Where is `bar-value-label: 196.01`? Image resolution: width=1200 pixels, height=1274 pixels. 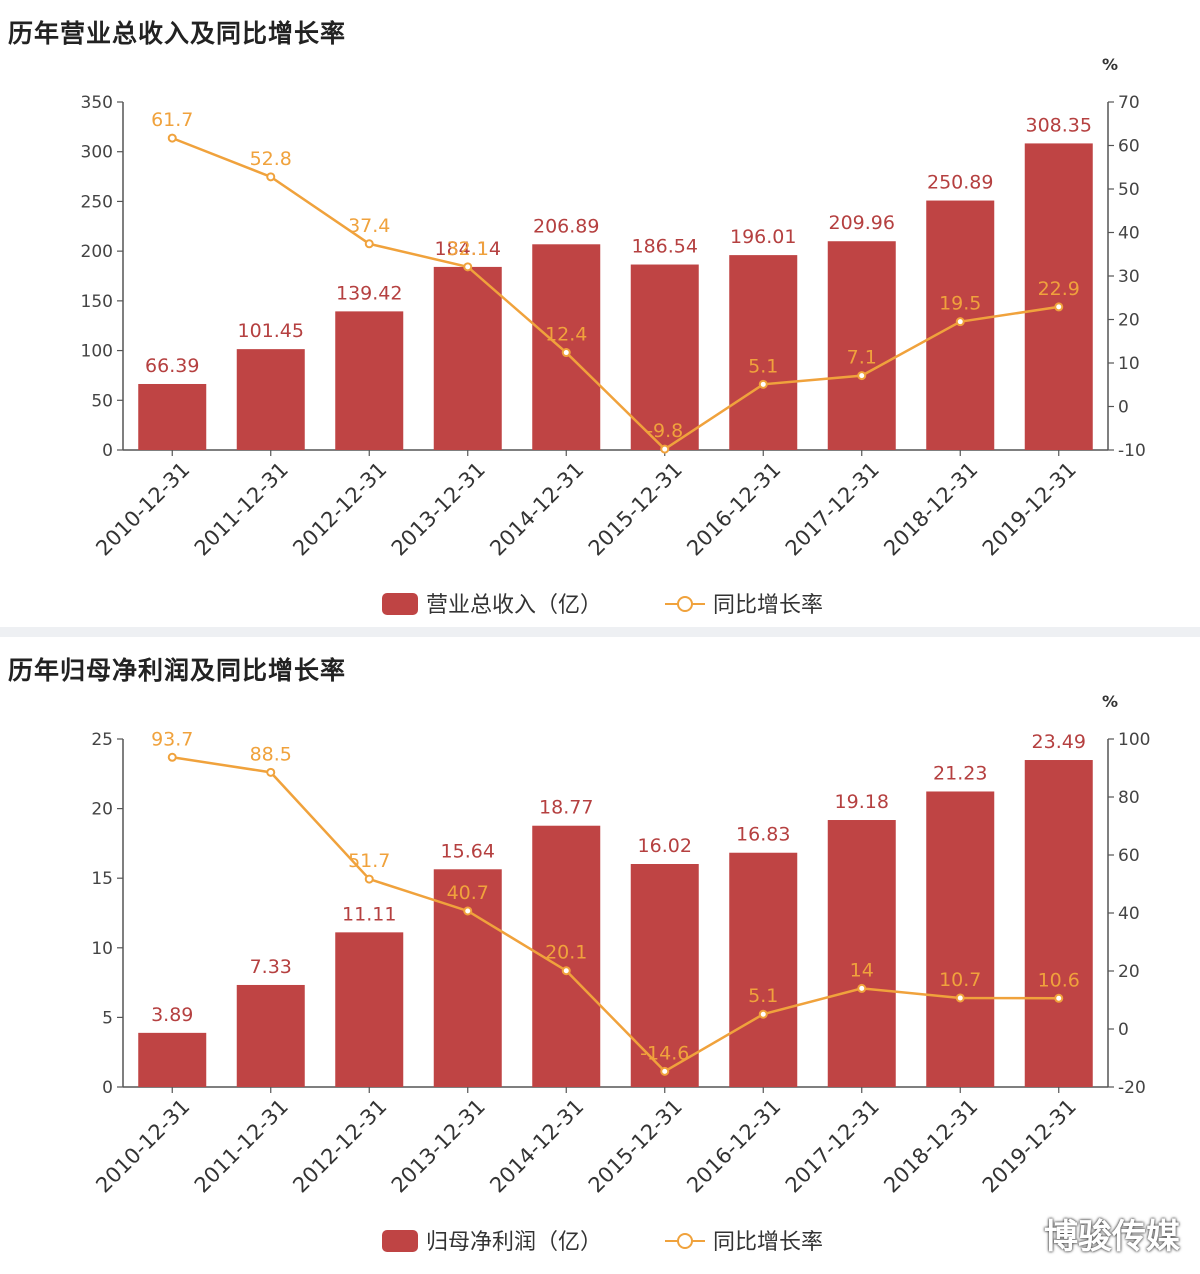 bar-value-label: 196.01 is located at coordinates (763, 237).